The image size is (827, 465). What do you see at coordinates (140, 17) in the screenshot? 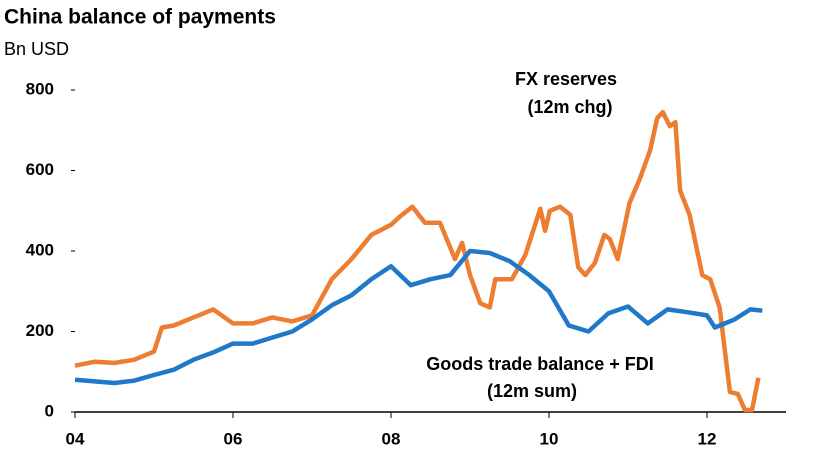
I see `chart-title: China balance of payments` at bounding box center [140, 17].